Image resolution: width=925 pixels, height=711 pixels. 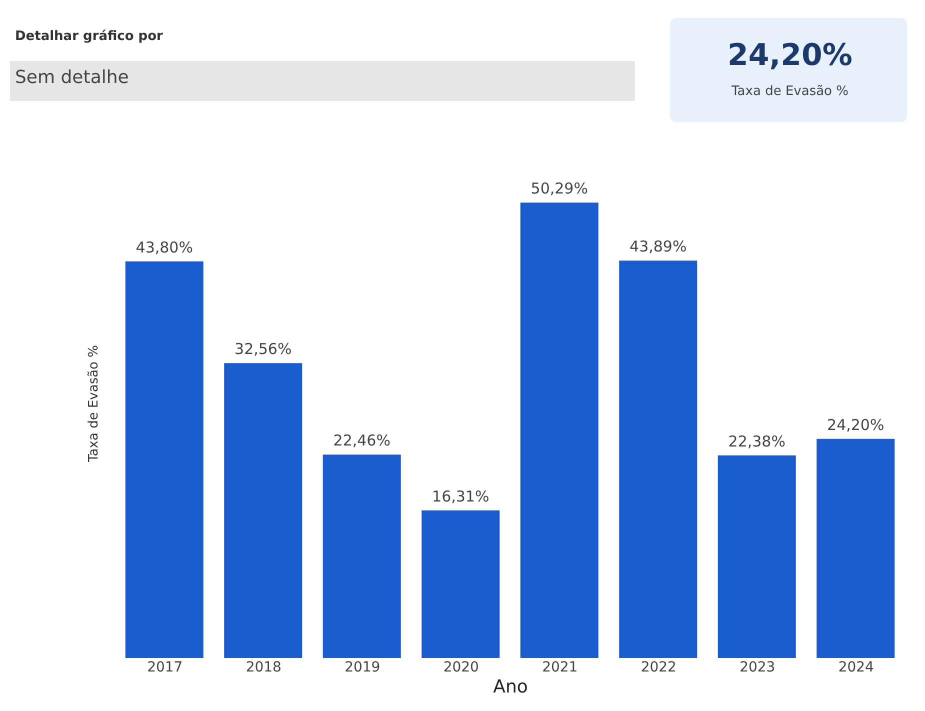 What do you see at coordinates (758, 668) in the screenshot?
I see `x-tick-label: 2023` at bounding box center [758, 668].